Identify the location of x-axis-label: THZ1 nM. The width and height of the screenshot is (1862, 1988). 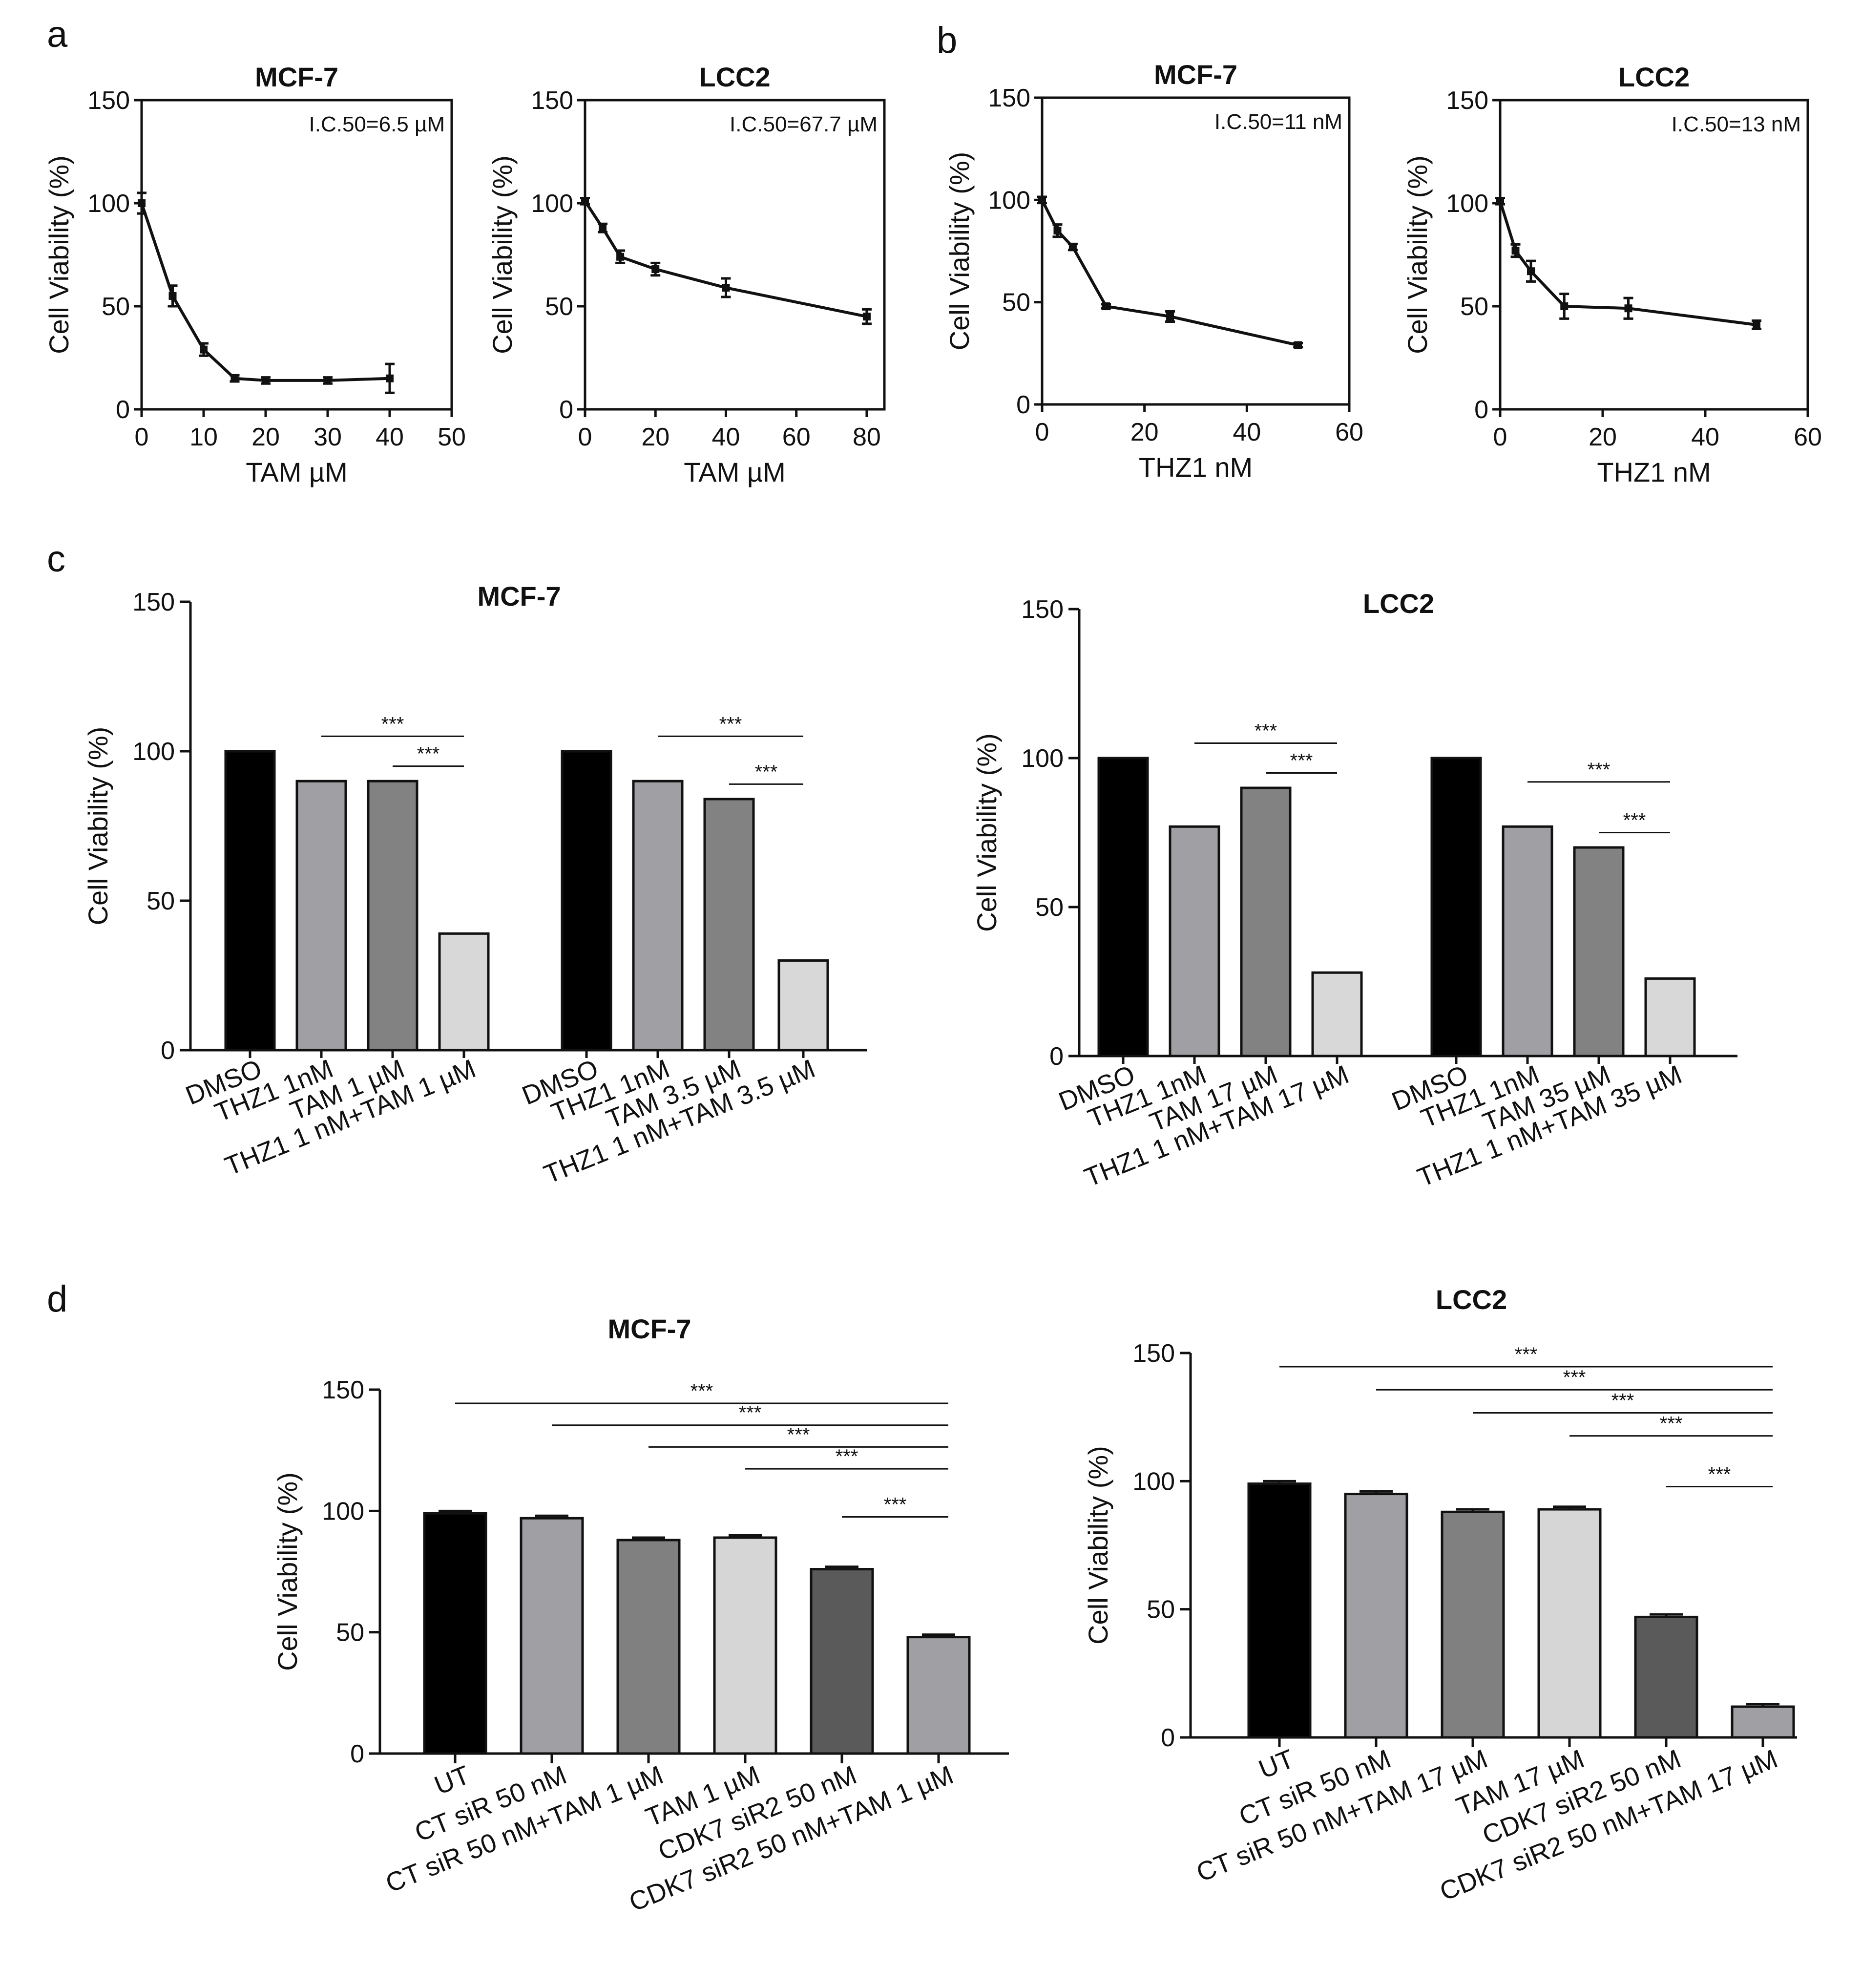
(1196, 467).